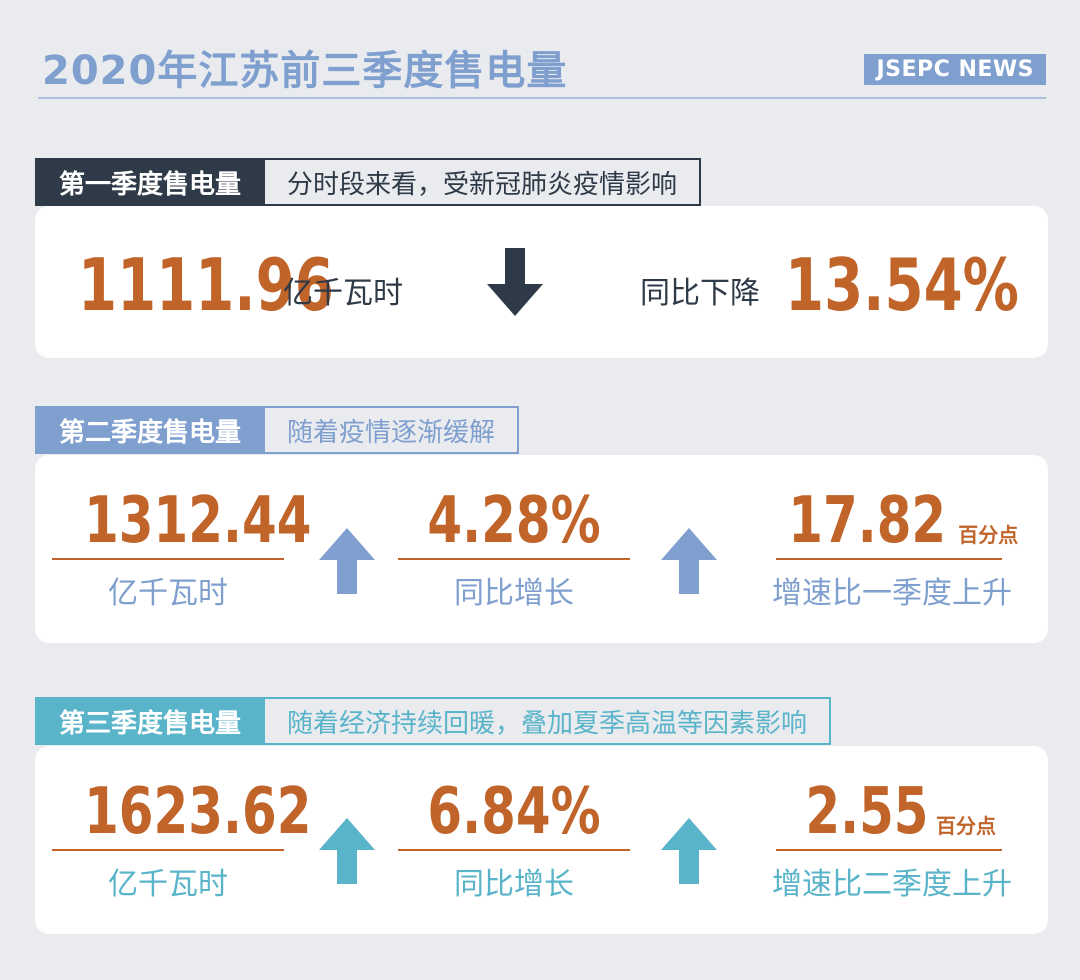 The height and width of the screenshot is (980, 1080). Describe the element at coordinates (965, 826) in the screenshot. I see `q3-points-suffix: 百分点` at that location.